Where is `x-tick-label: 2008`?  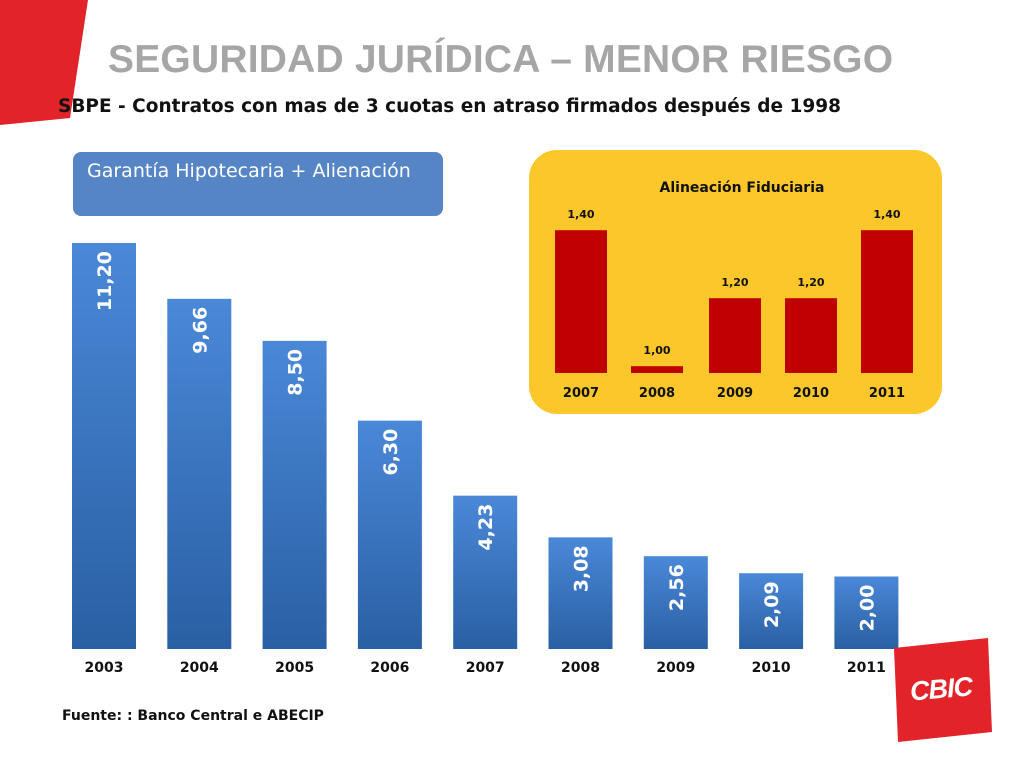 x-tick-label: 2008 is located at coordinates (580, 668).